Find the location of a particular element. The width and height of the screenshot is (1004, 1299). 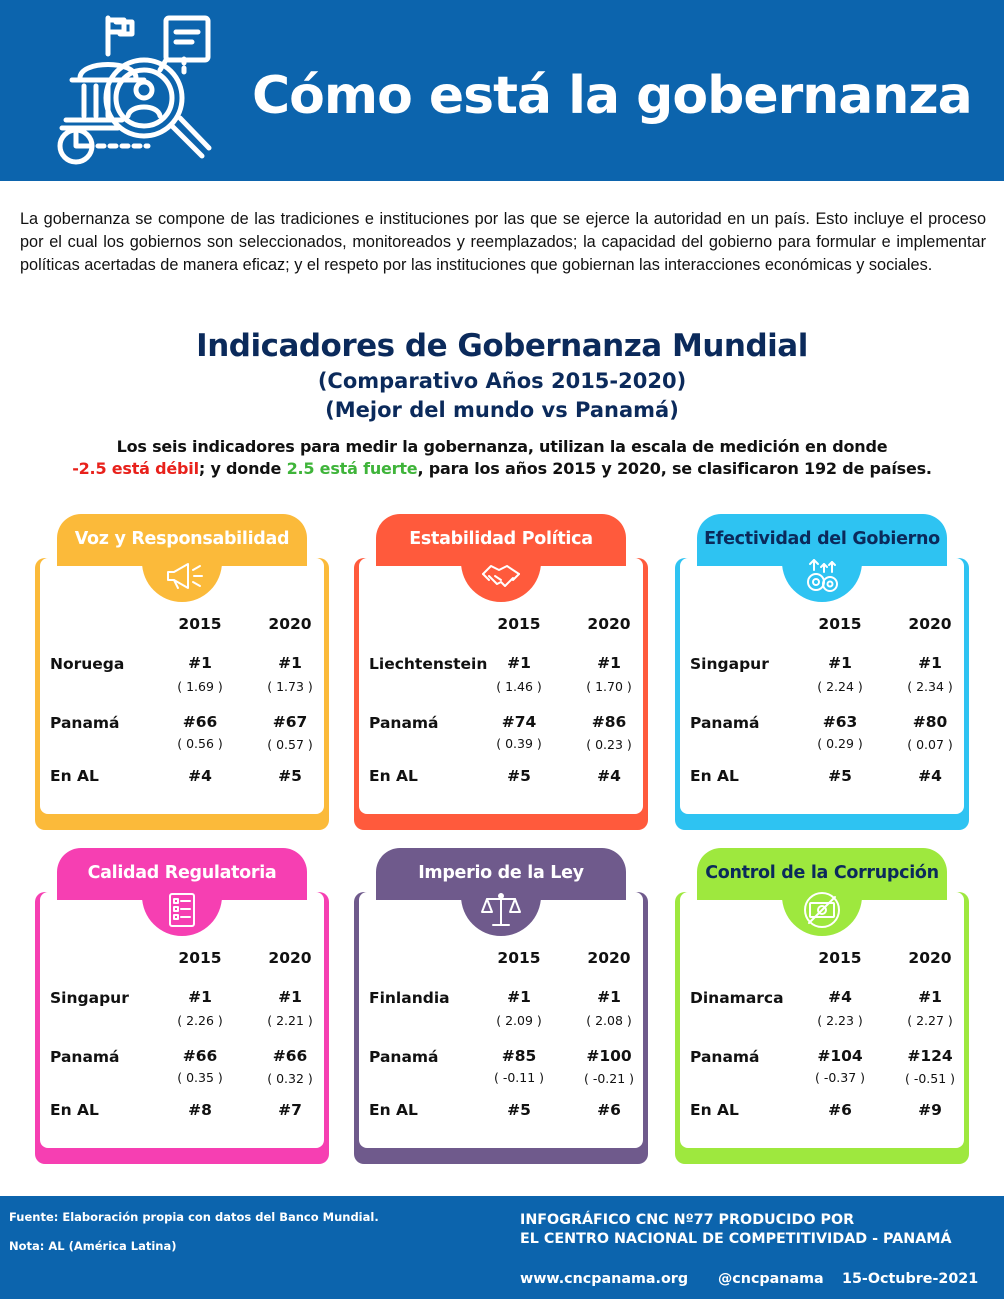

best-score-2020: ( 2.27 ) is located at coordinates (930, 1020).